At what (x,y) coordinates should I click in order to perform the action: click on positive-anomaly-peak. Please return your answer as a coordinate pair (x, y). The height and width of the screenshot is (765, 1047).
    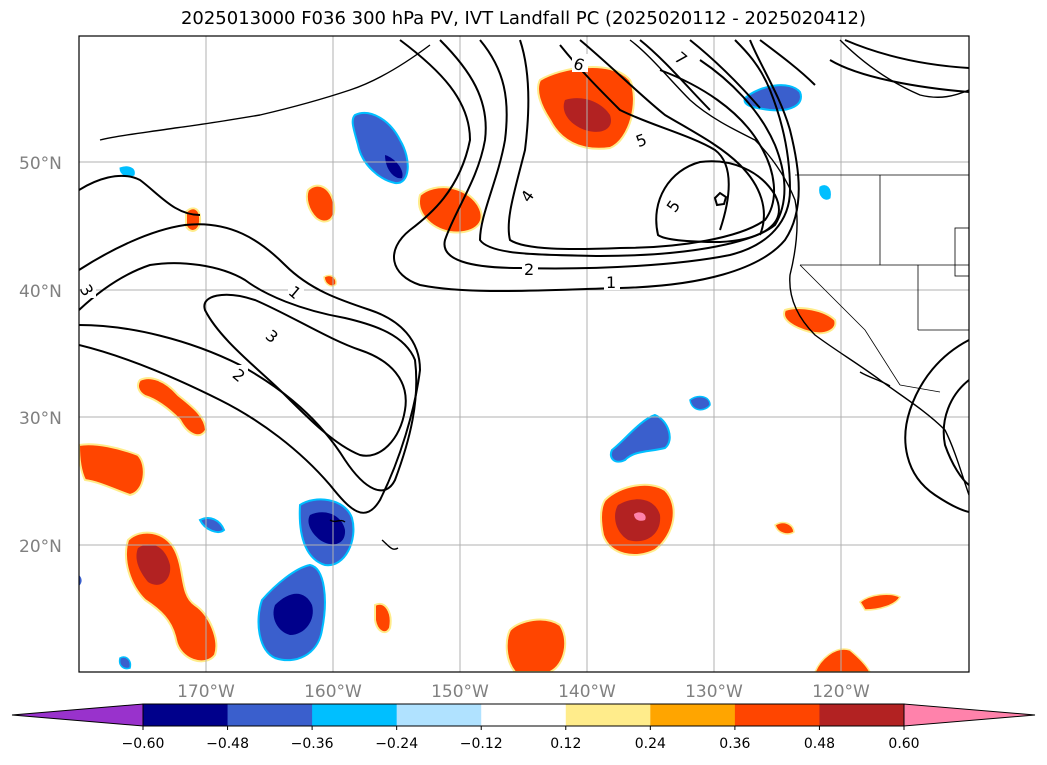
    Looking at the image, I should click on (640, 516).